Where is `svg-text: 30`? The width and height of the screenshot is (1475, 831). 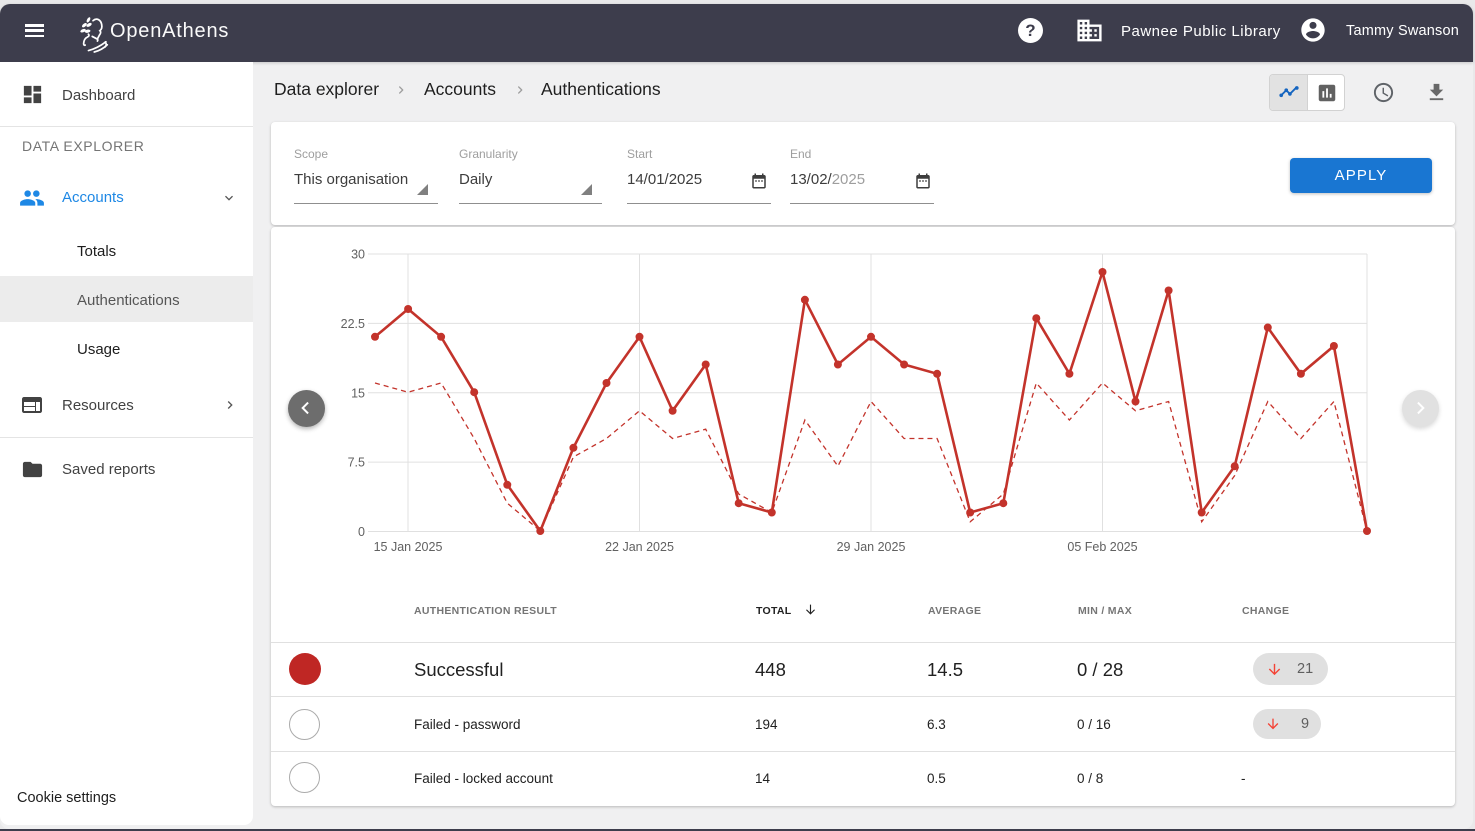 svg-text: 30 is located at coordinates (358, 255).